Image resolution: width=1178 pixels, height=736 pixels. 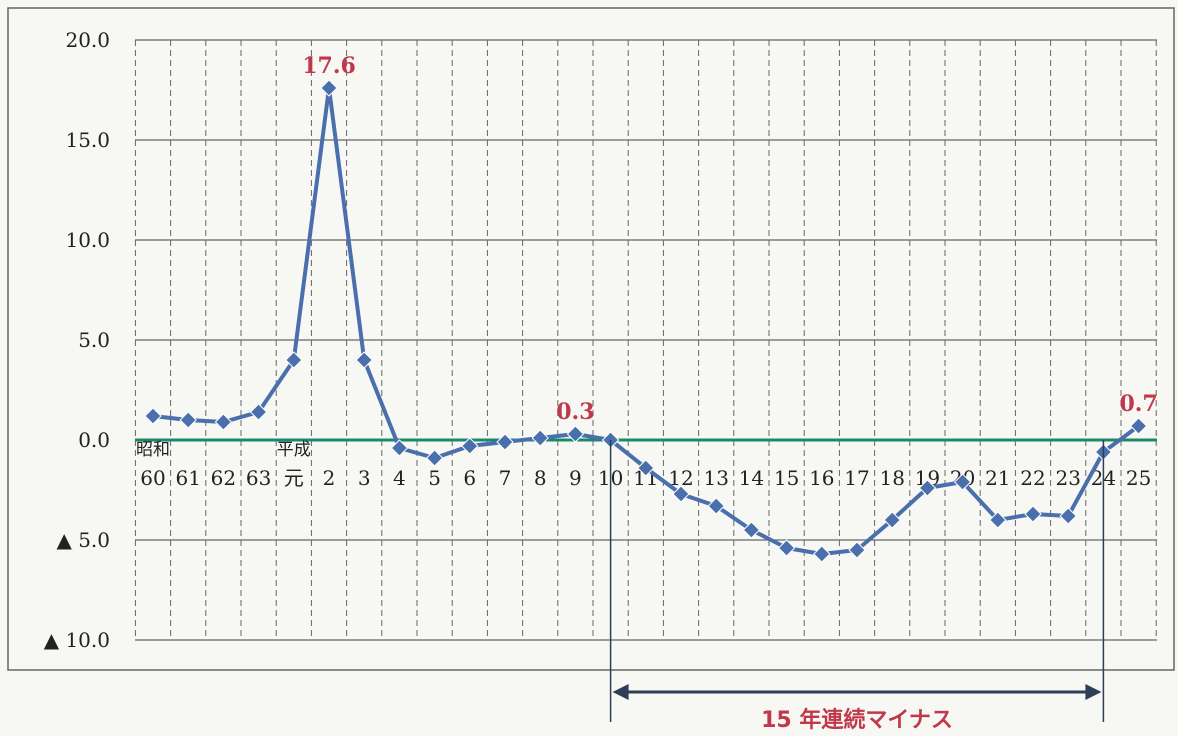 What do you see at coordinates (1093, 692) in the screenshot?
I see `bracket-arrowhead-right` at bounding box center [1093, 692].